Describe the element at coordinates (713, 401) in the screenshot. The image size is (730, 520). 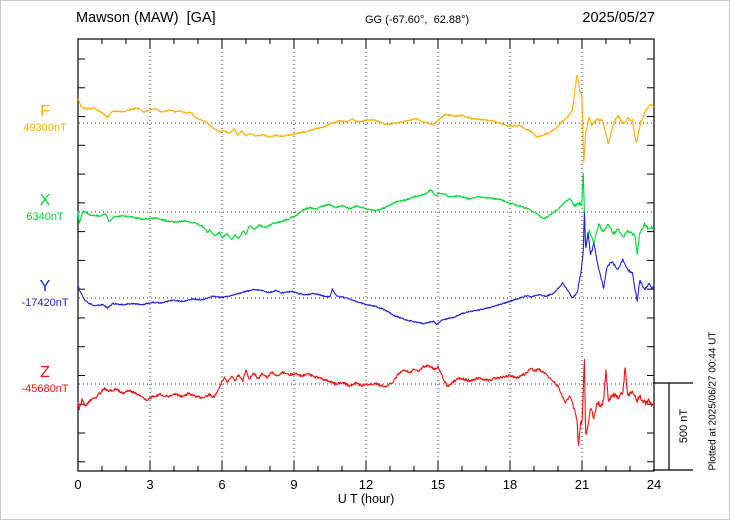
I see `plotted-at-note: Plotted at 2025/06/27 00:44 UT` at that location.